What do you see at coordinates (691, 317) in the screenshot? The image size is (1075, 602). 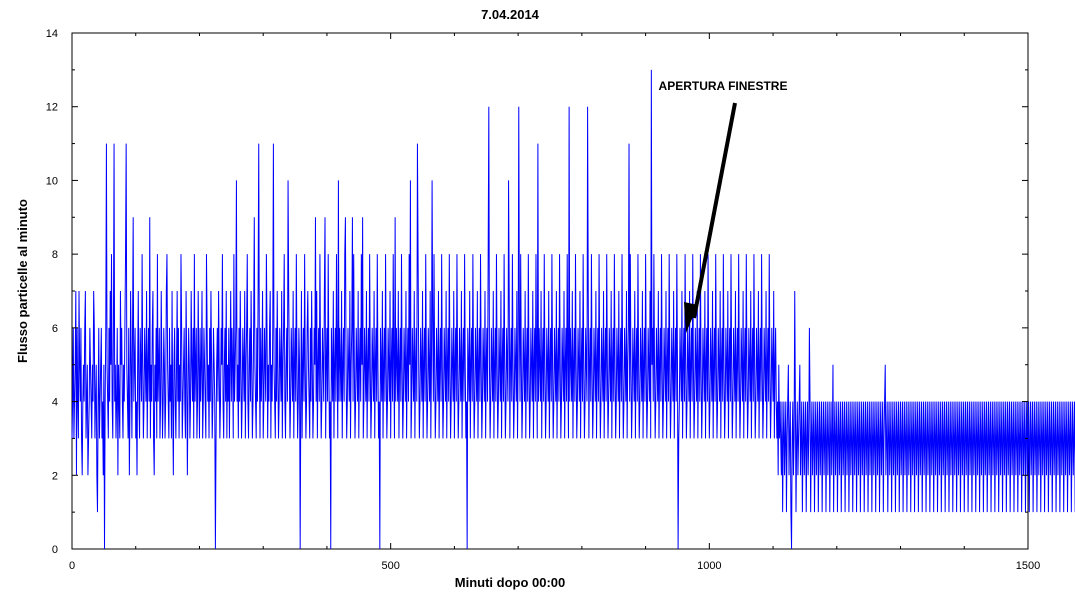 I see `annotation-arrow-head` at bounding box center [691, 317].